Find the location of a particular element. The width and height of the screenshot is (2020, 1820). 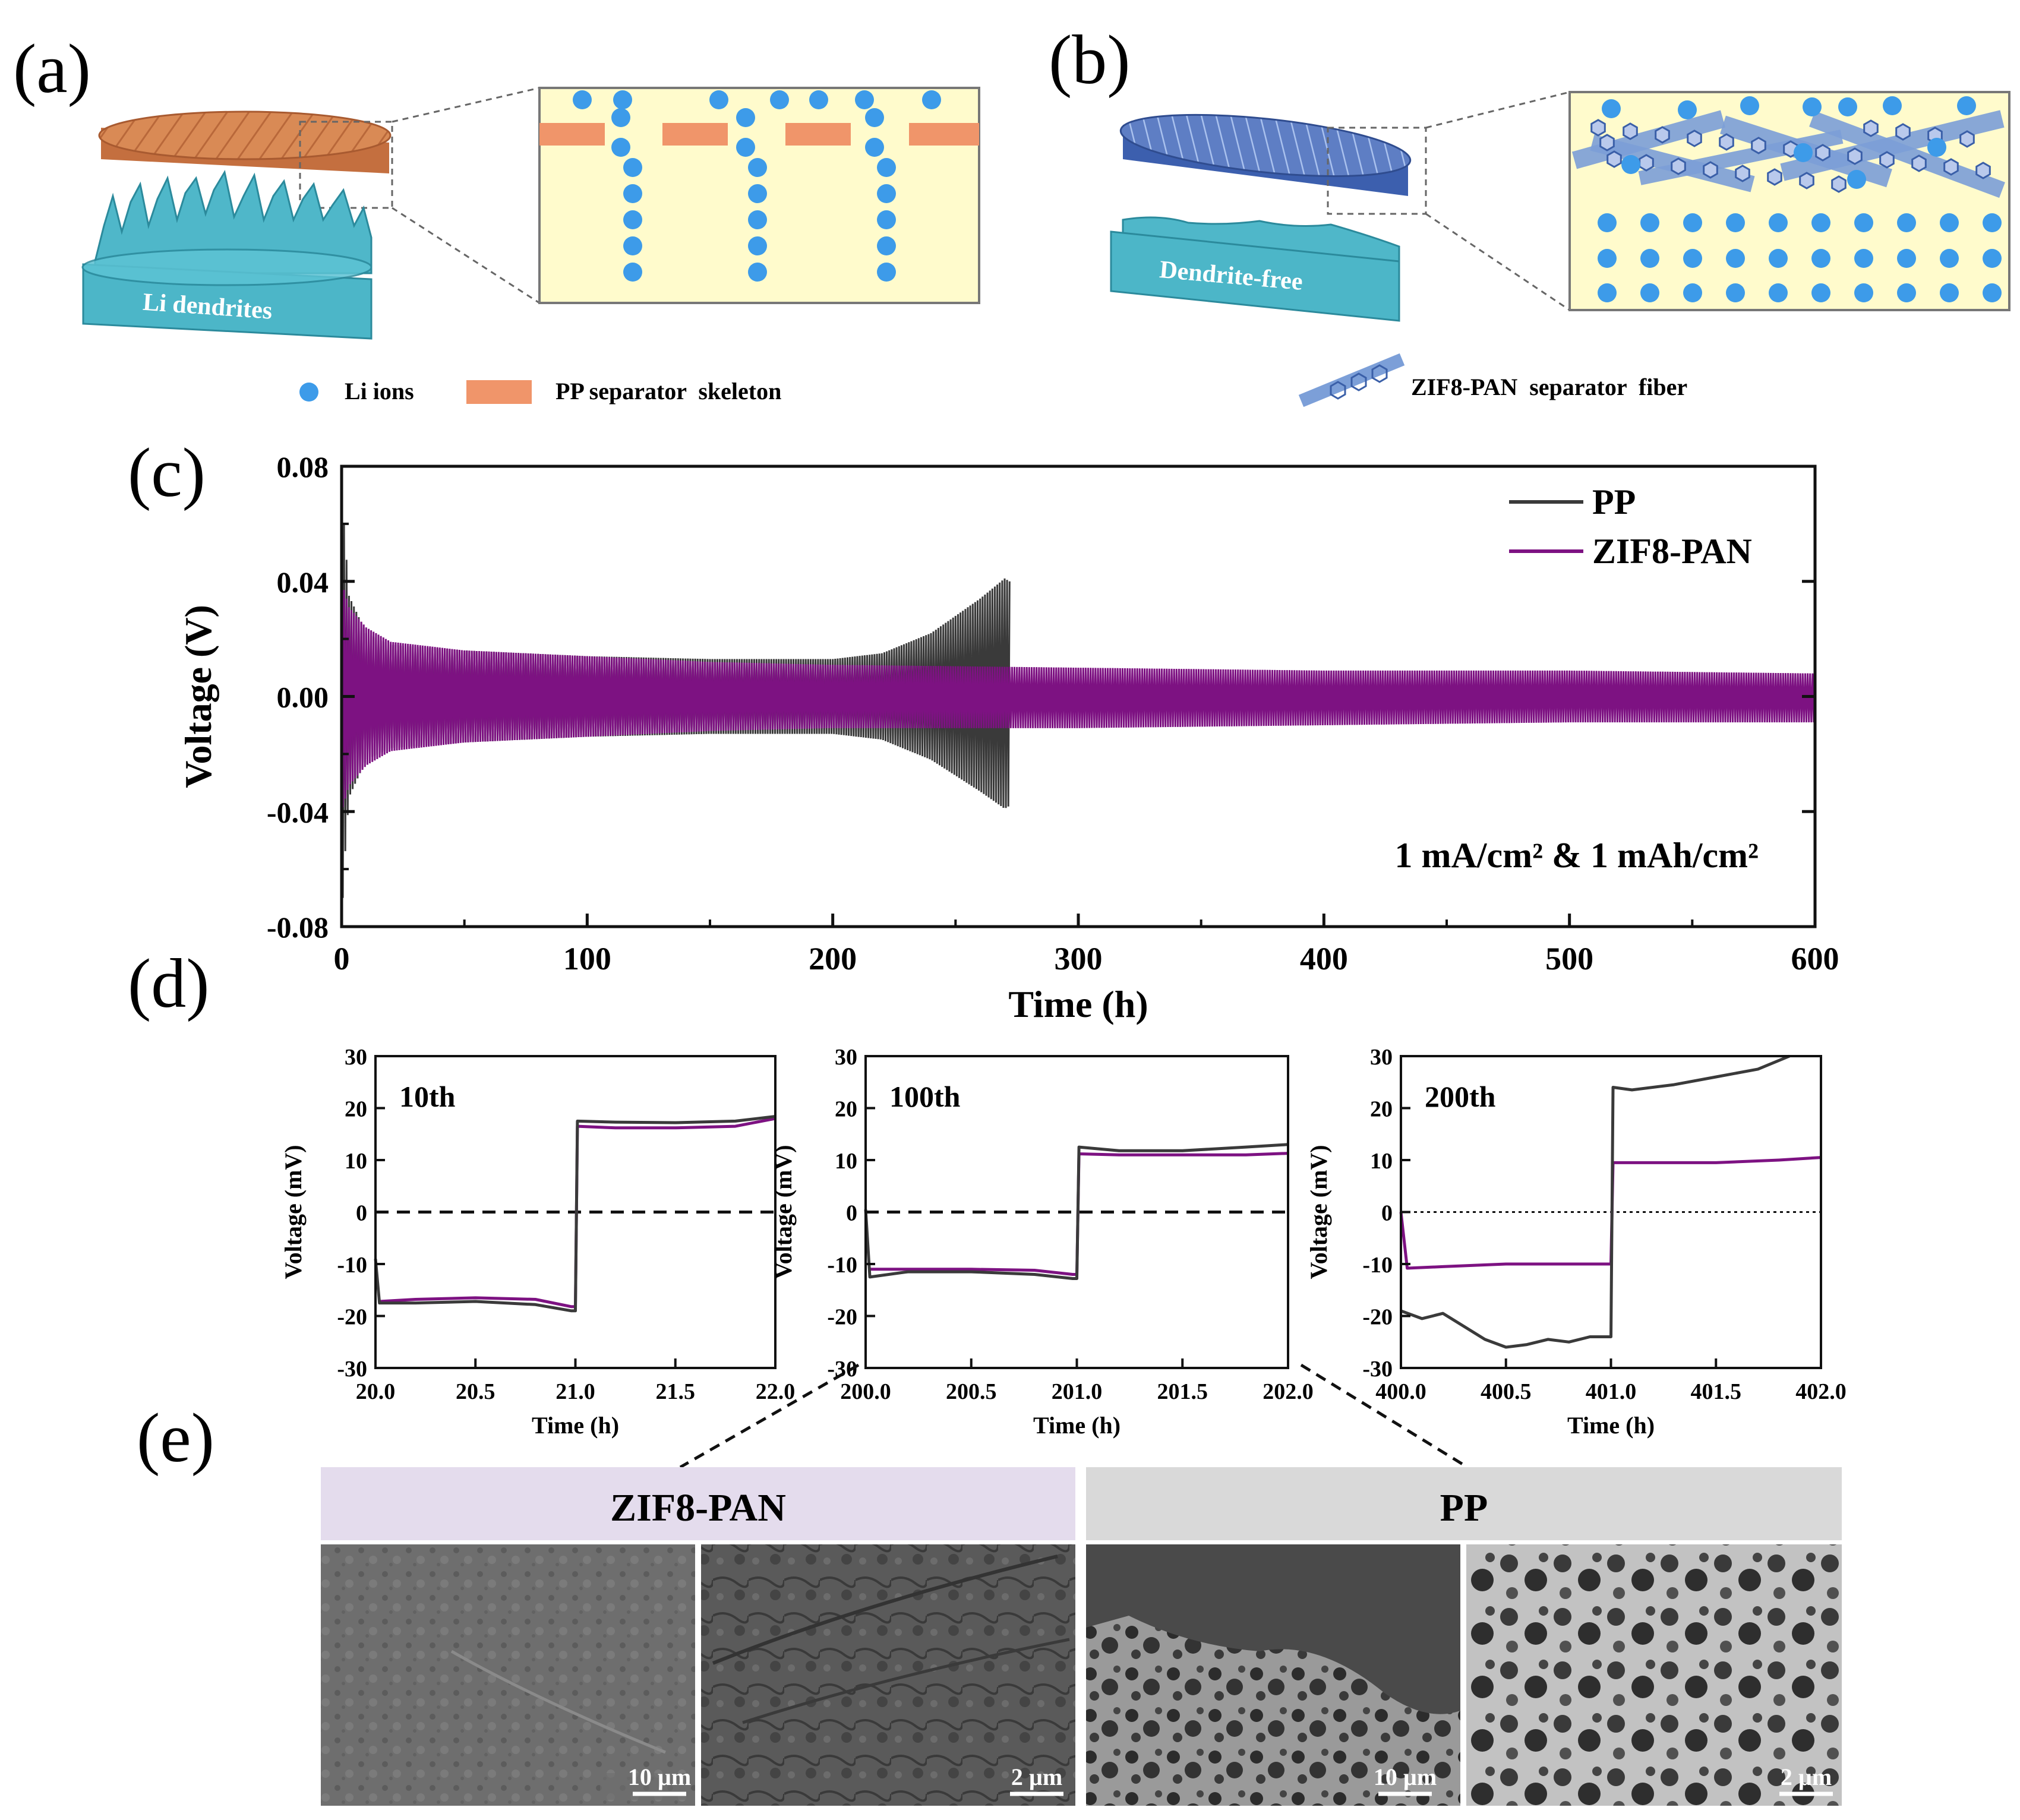

legend-zif8-pan-fiber: ZIF8-PAN separator fiber is located at coordinates (1549, 387).